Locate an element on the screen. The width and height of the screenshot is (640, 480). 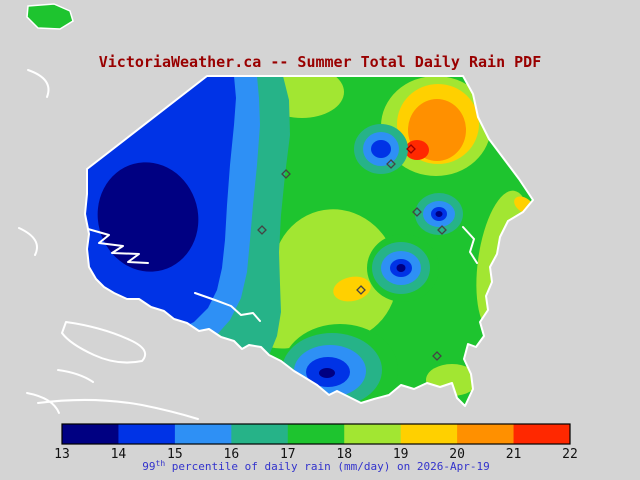
contour-navy-core-west is located at coordinates (148, 217).